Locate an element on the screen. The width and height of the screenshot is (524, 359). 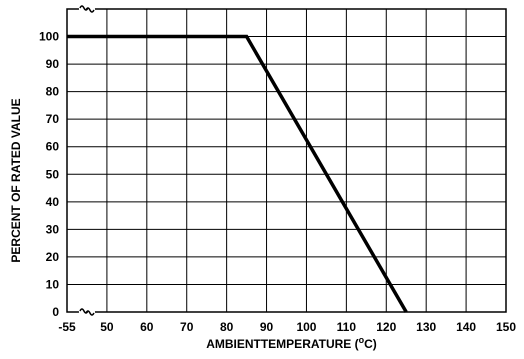
x-tick-label: 130 is located at coordinates (426, 327).